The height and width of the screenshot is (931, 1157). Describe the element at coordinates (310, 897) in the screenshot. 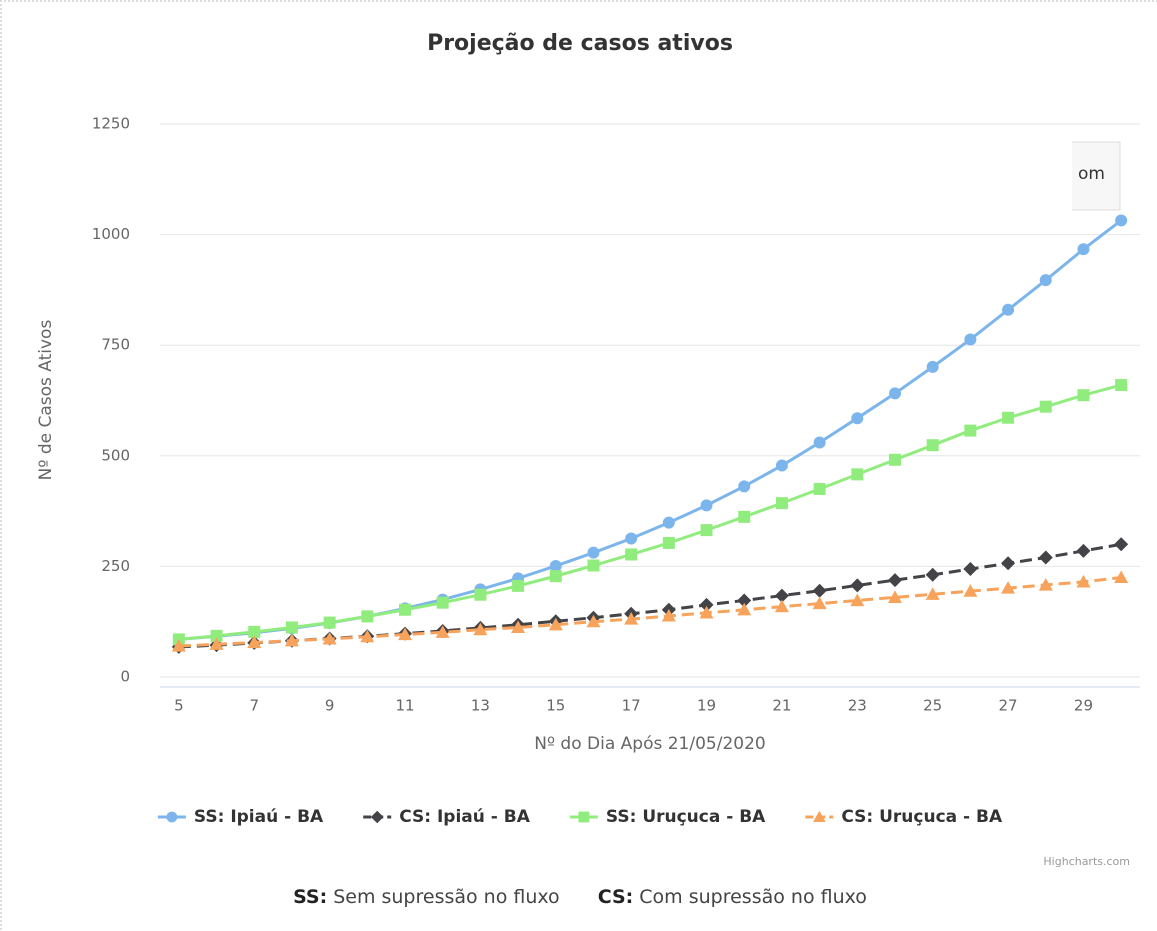

I see `footer-abbr: SS:` at that location.